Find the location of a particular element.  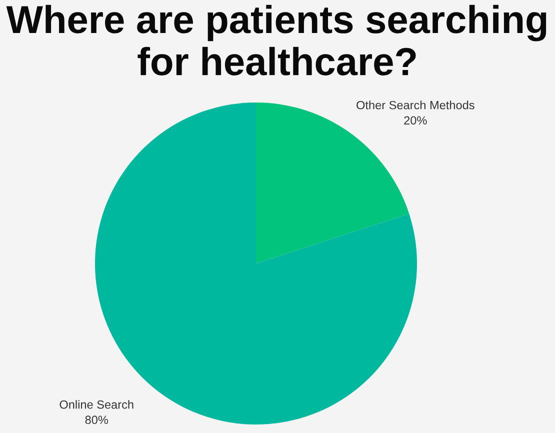

slice-label: Online Search is located at coordinates (97, 404).